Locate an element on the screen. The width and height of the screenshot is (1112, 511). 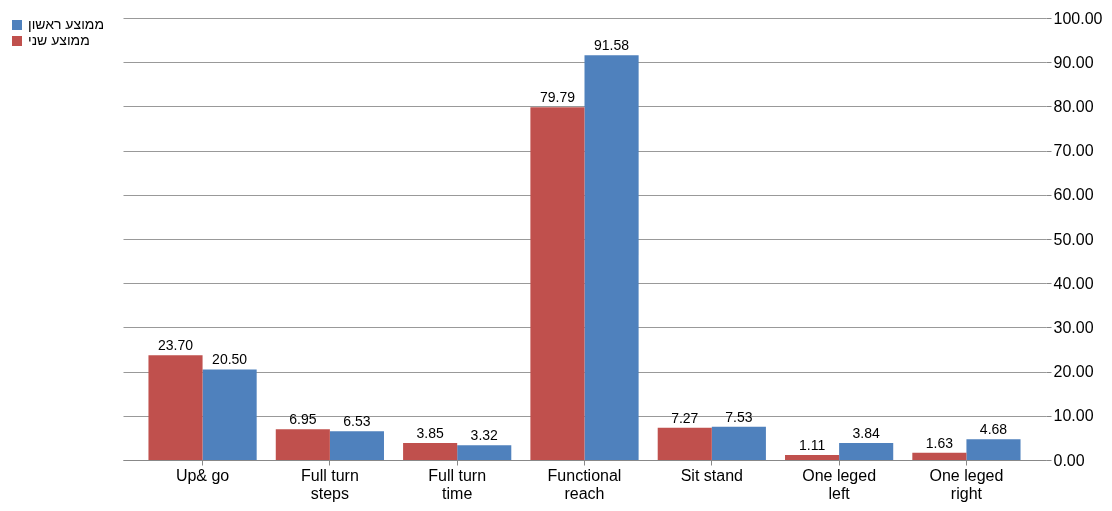
data-label: 7.27 is located at coordinates (685, 417).